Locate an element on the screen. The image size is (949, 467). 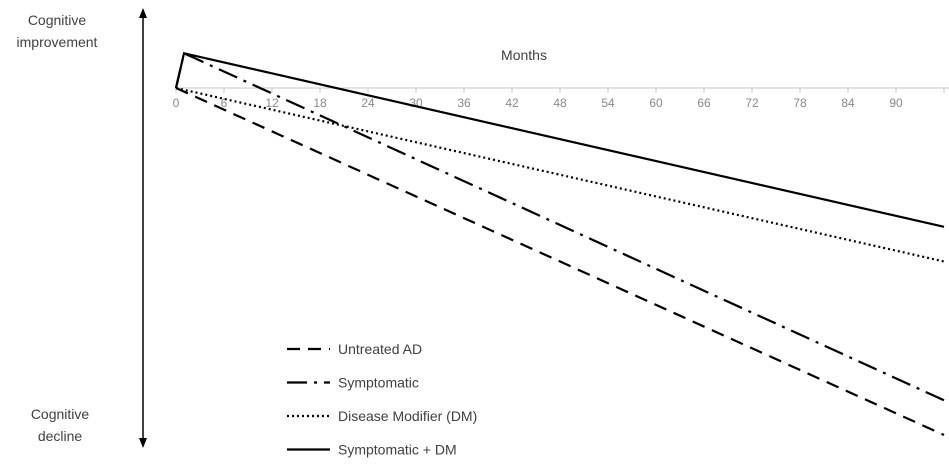
x-axis-ticks: 0 6 12 18 24 30 36 42 48 54 60 66 72 78 84 90 is located at coordinates (559, 99).